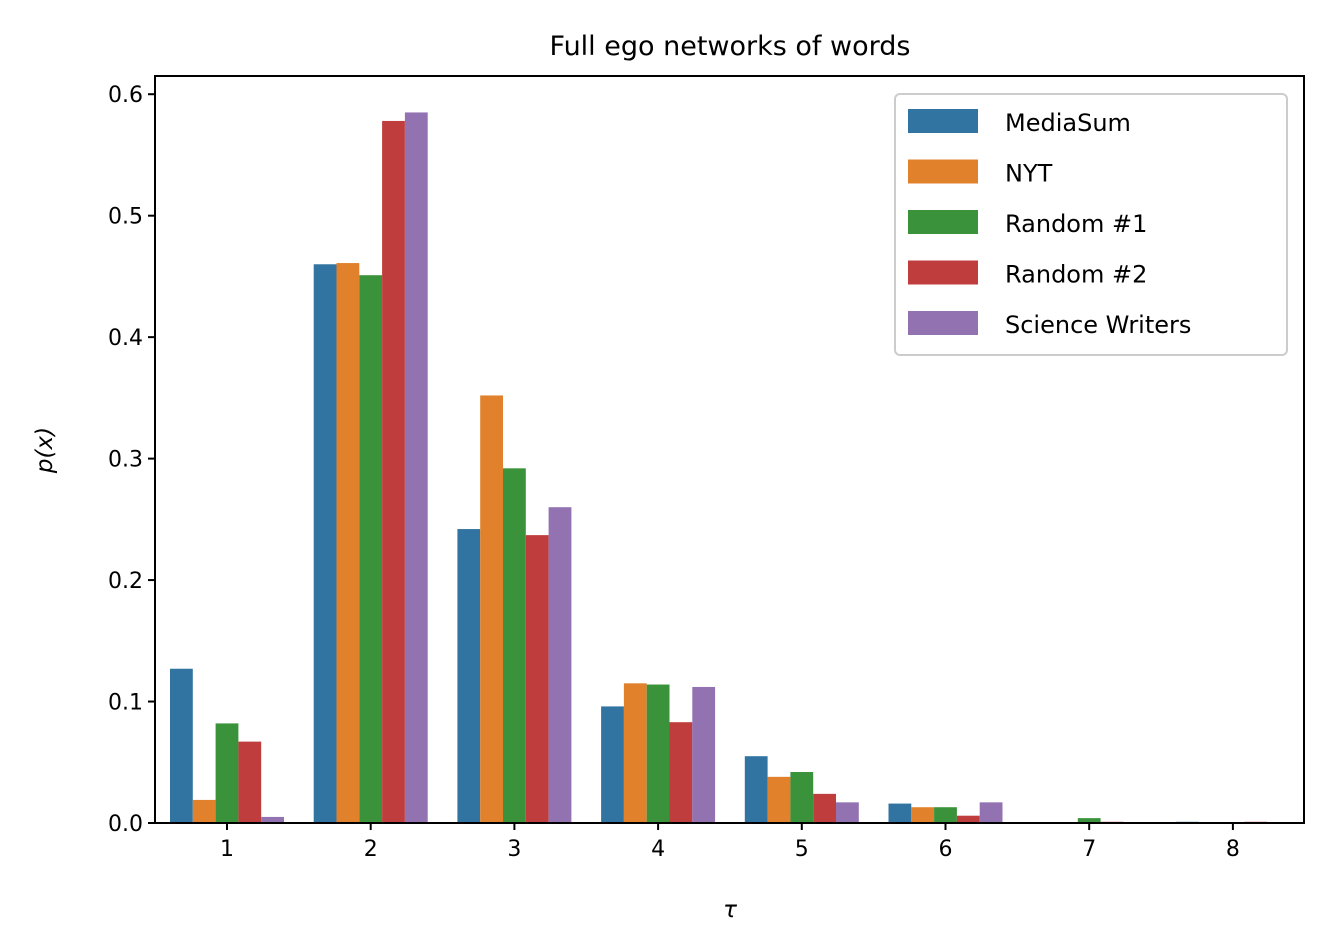 Image resolution: width=1329 pixels, height=952 pixels. I want to click on x-tick-label: 4, so click(658, 849).